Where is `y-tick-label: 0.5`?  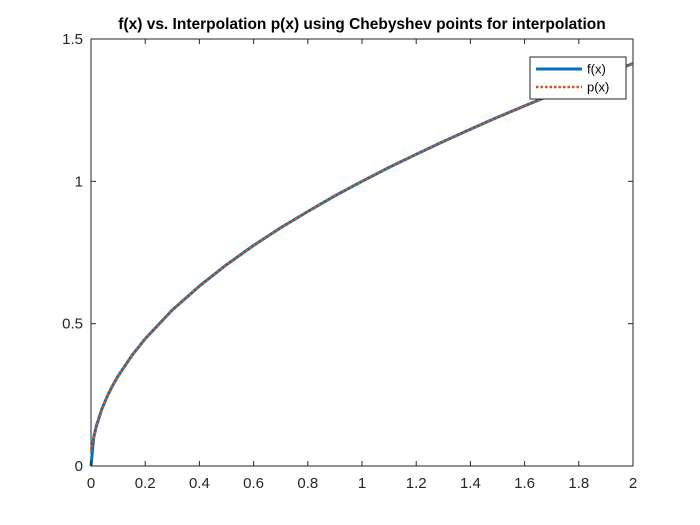 y-tick-label: 0.5 is located at coordinates (72, 324).